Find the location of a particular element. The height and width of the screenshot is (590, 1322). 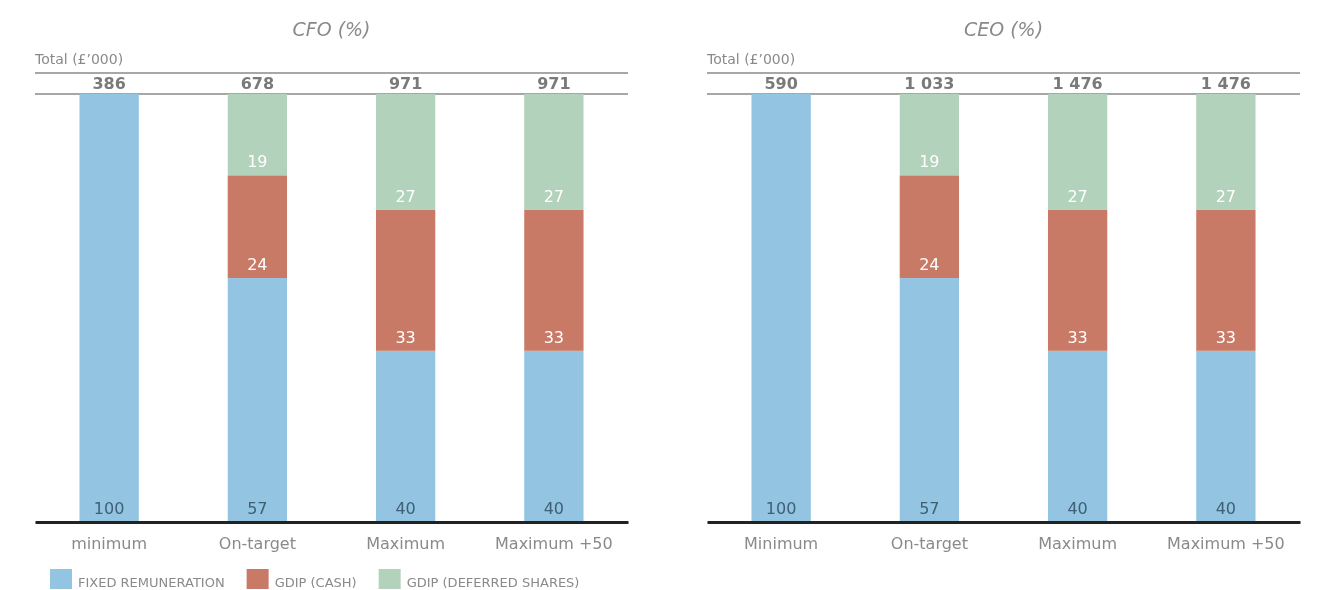

text: 1 033 is located at coordinates (929, 83).